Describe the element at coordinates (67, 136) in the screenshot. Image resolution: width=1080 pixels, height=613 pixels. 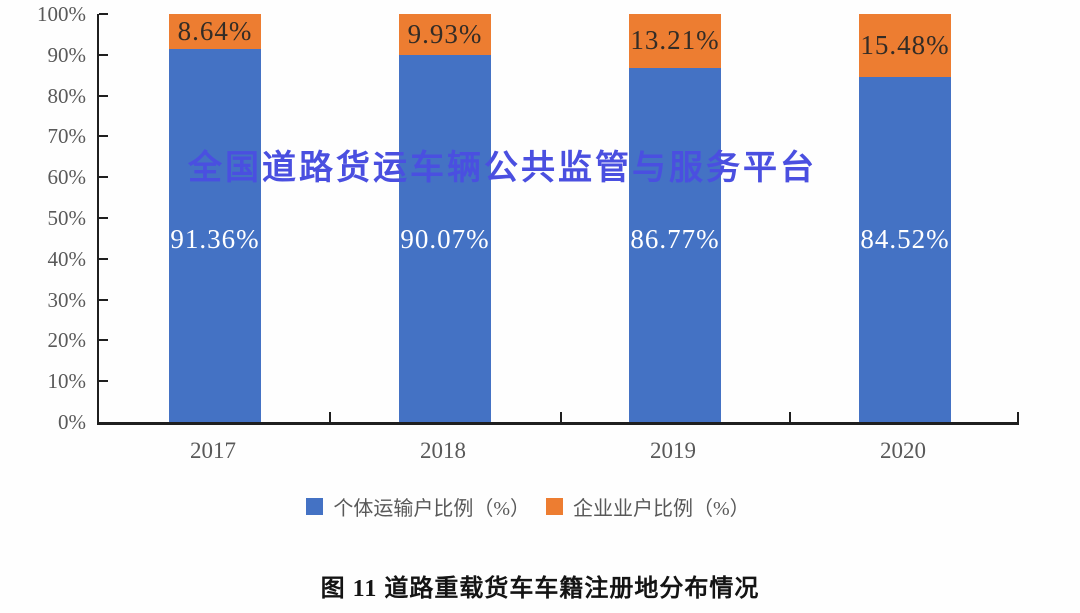
I see `y-tick-label: 70%` at that location.